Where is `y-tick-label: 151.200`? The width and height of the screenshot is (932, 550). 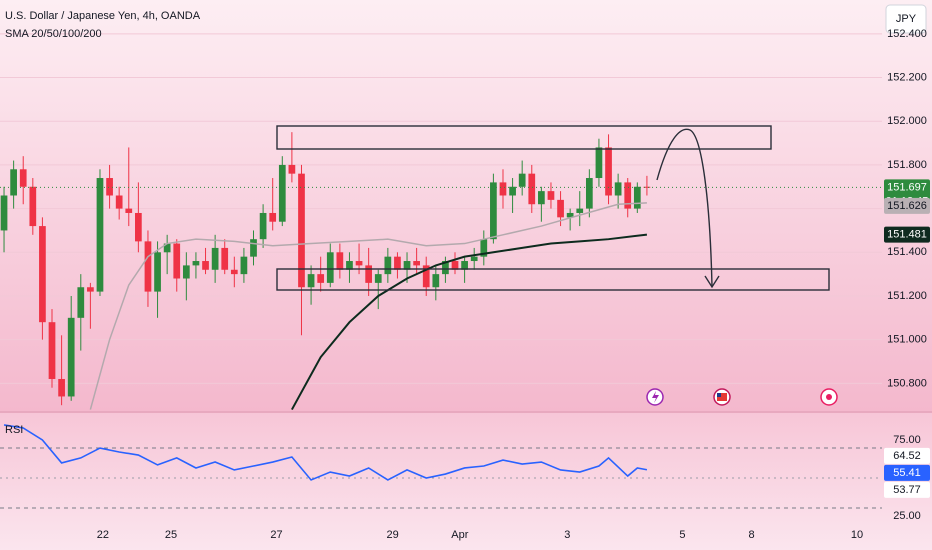 y-tick-label: 151.200 is located at coordinates (907, 296).